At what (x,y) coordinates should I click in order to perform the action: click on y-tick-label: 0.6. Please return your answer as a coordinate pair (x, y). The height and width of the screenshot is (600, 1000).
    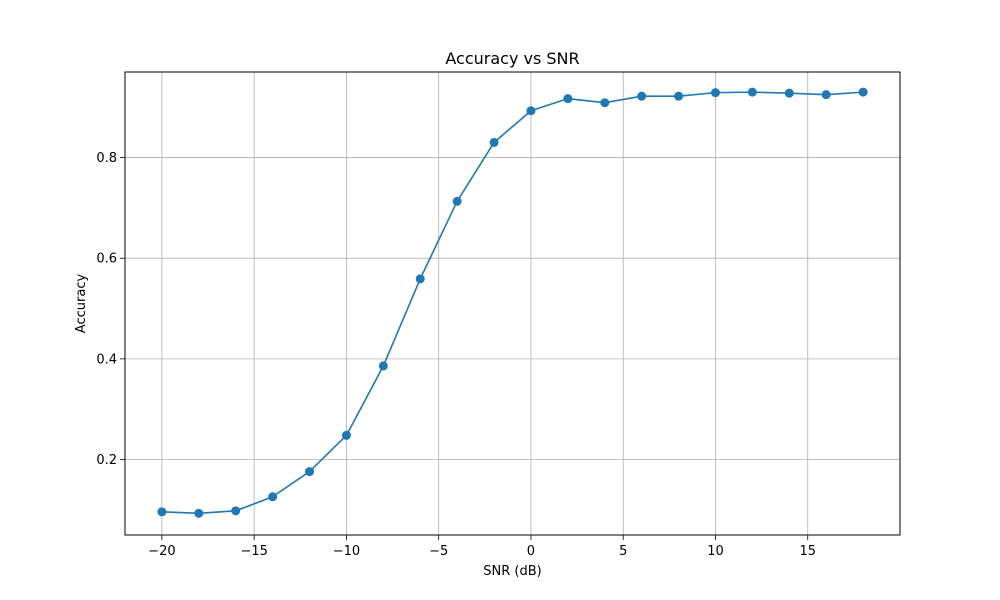
    Looking at the image, I should click on (106, 259).